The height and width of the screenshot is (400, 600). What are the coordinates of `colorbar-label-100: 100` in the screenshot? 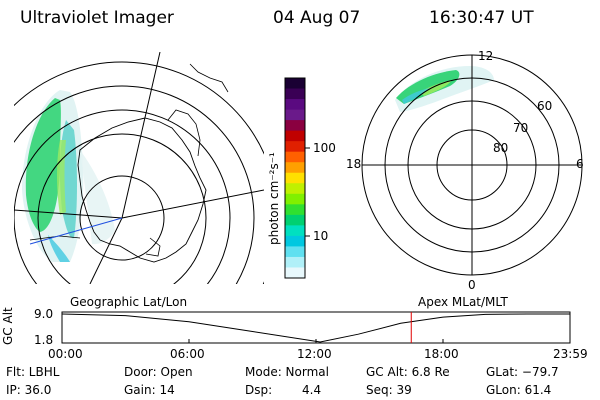 It's located at (324, 148).